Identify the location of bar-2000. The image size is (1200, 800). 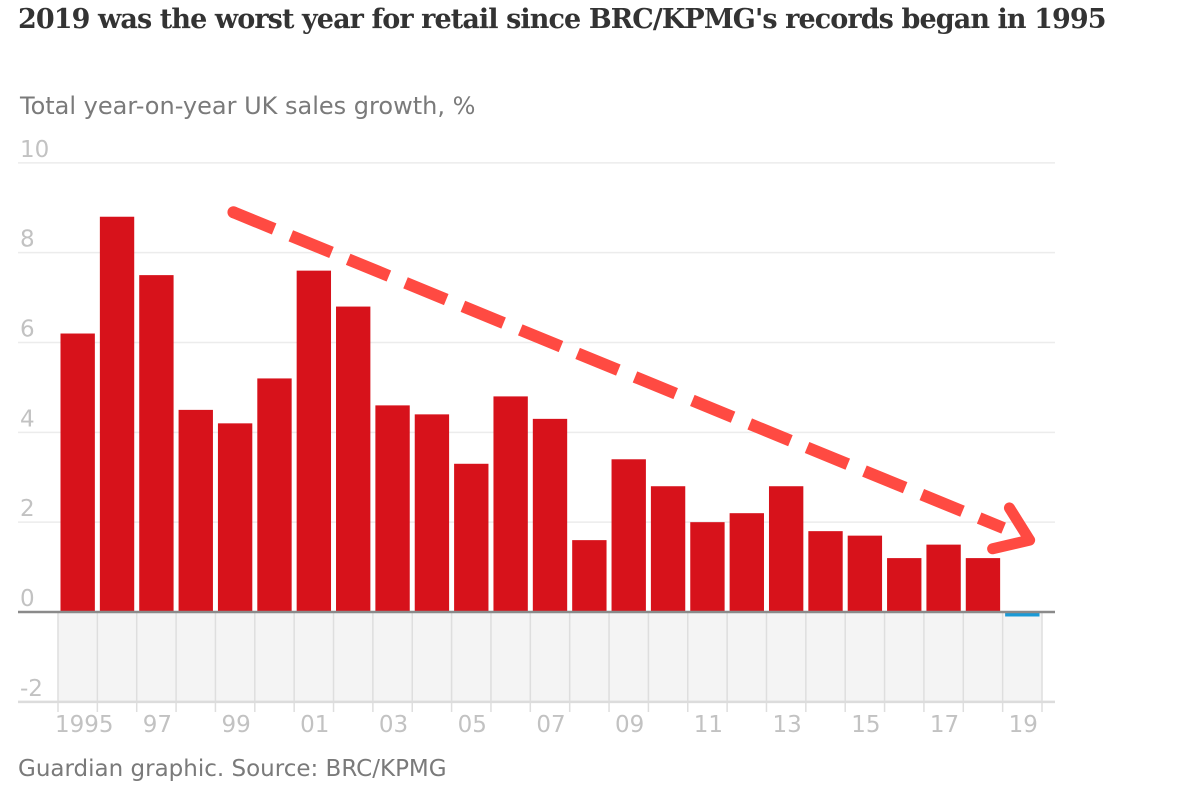
(274, 495).